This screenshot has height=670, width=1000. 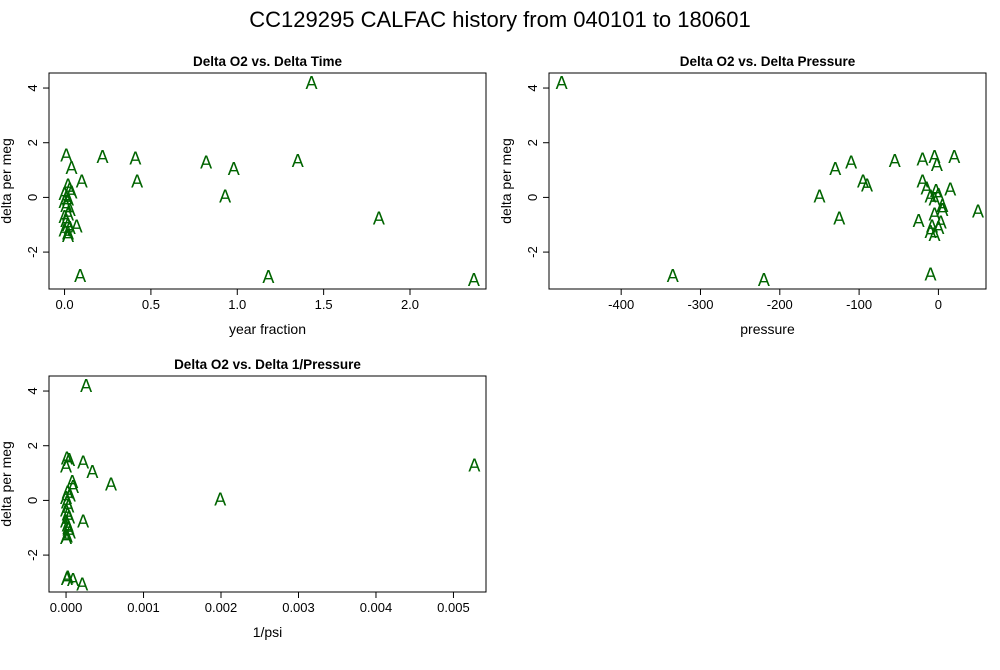 I want to click on y-tick-label: 0, so click(x=532, y=197).